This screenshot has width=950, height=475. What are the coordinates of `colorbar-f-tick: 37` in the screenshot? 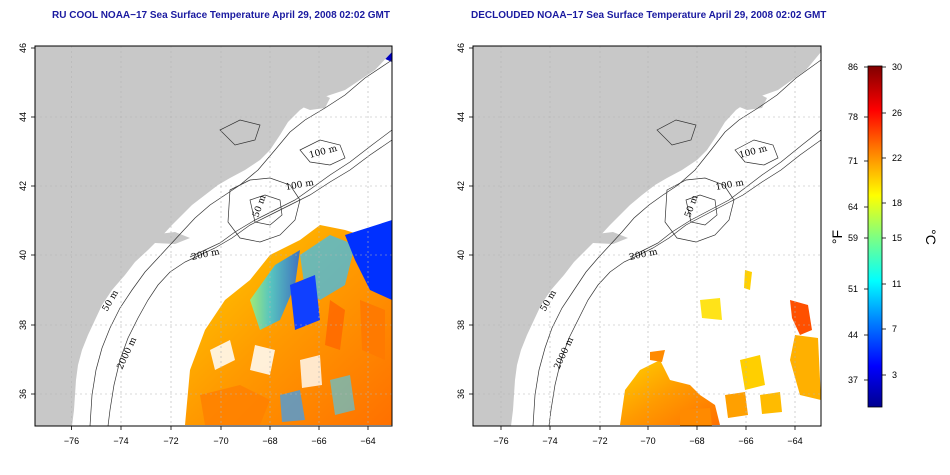 It's located at (853, 380).